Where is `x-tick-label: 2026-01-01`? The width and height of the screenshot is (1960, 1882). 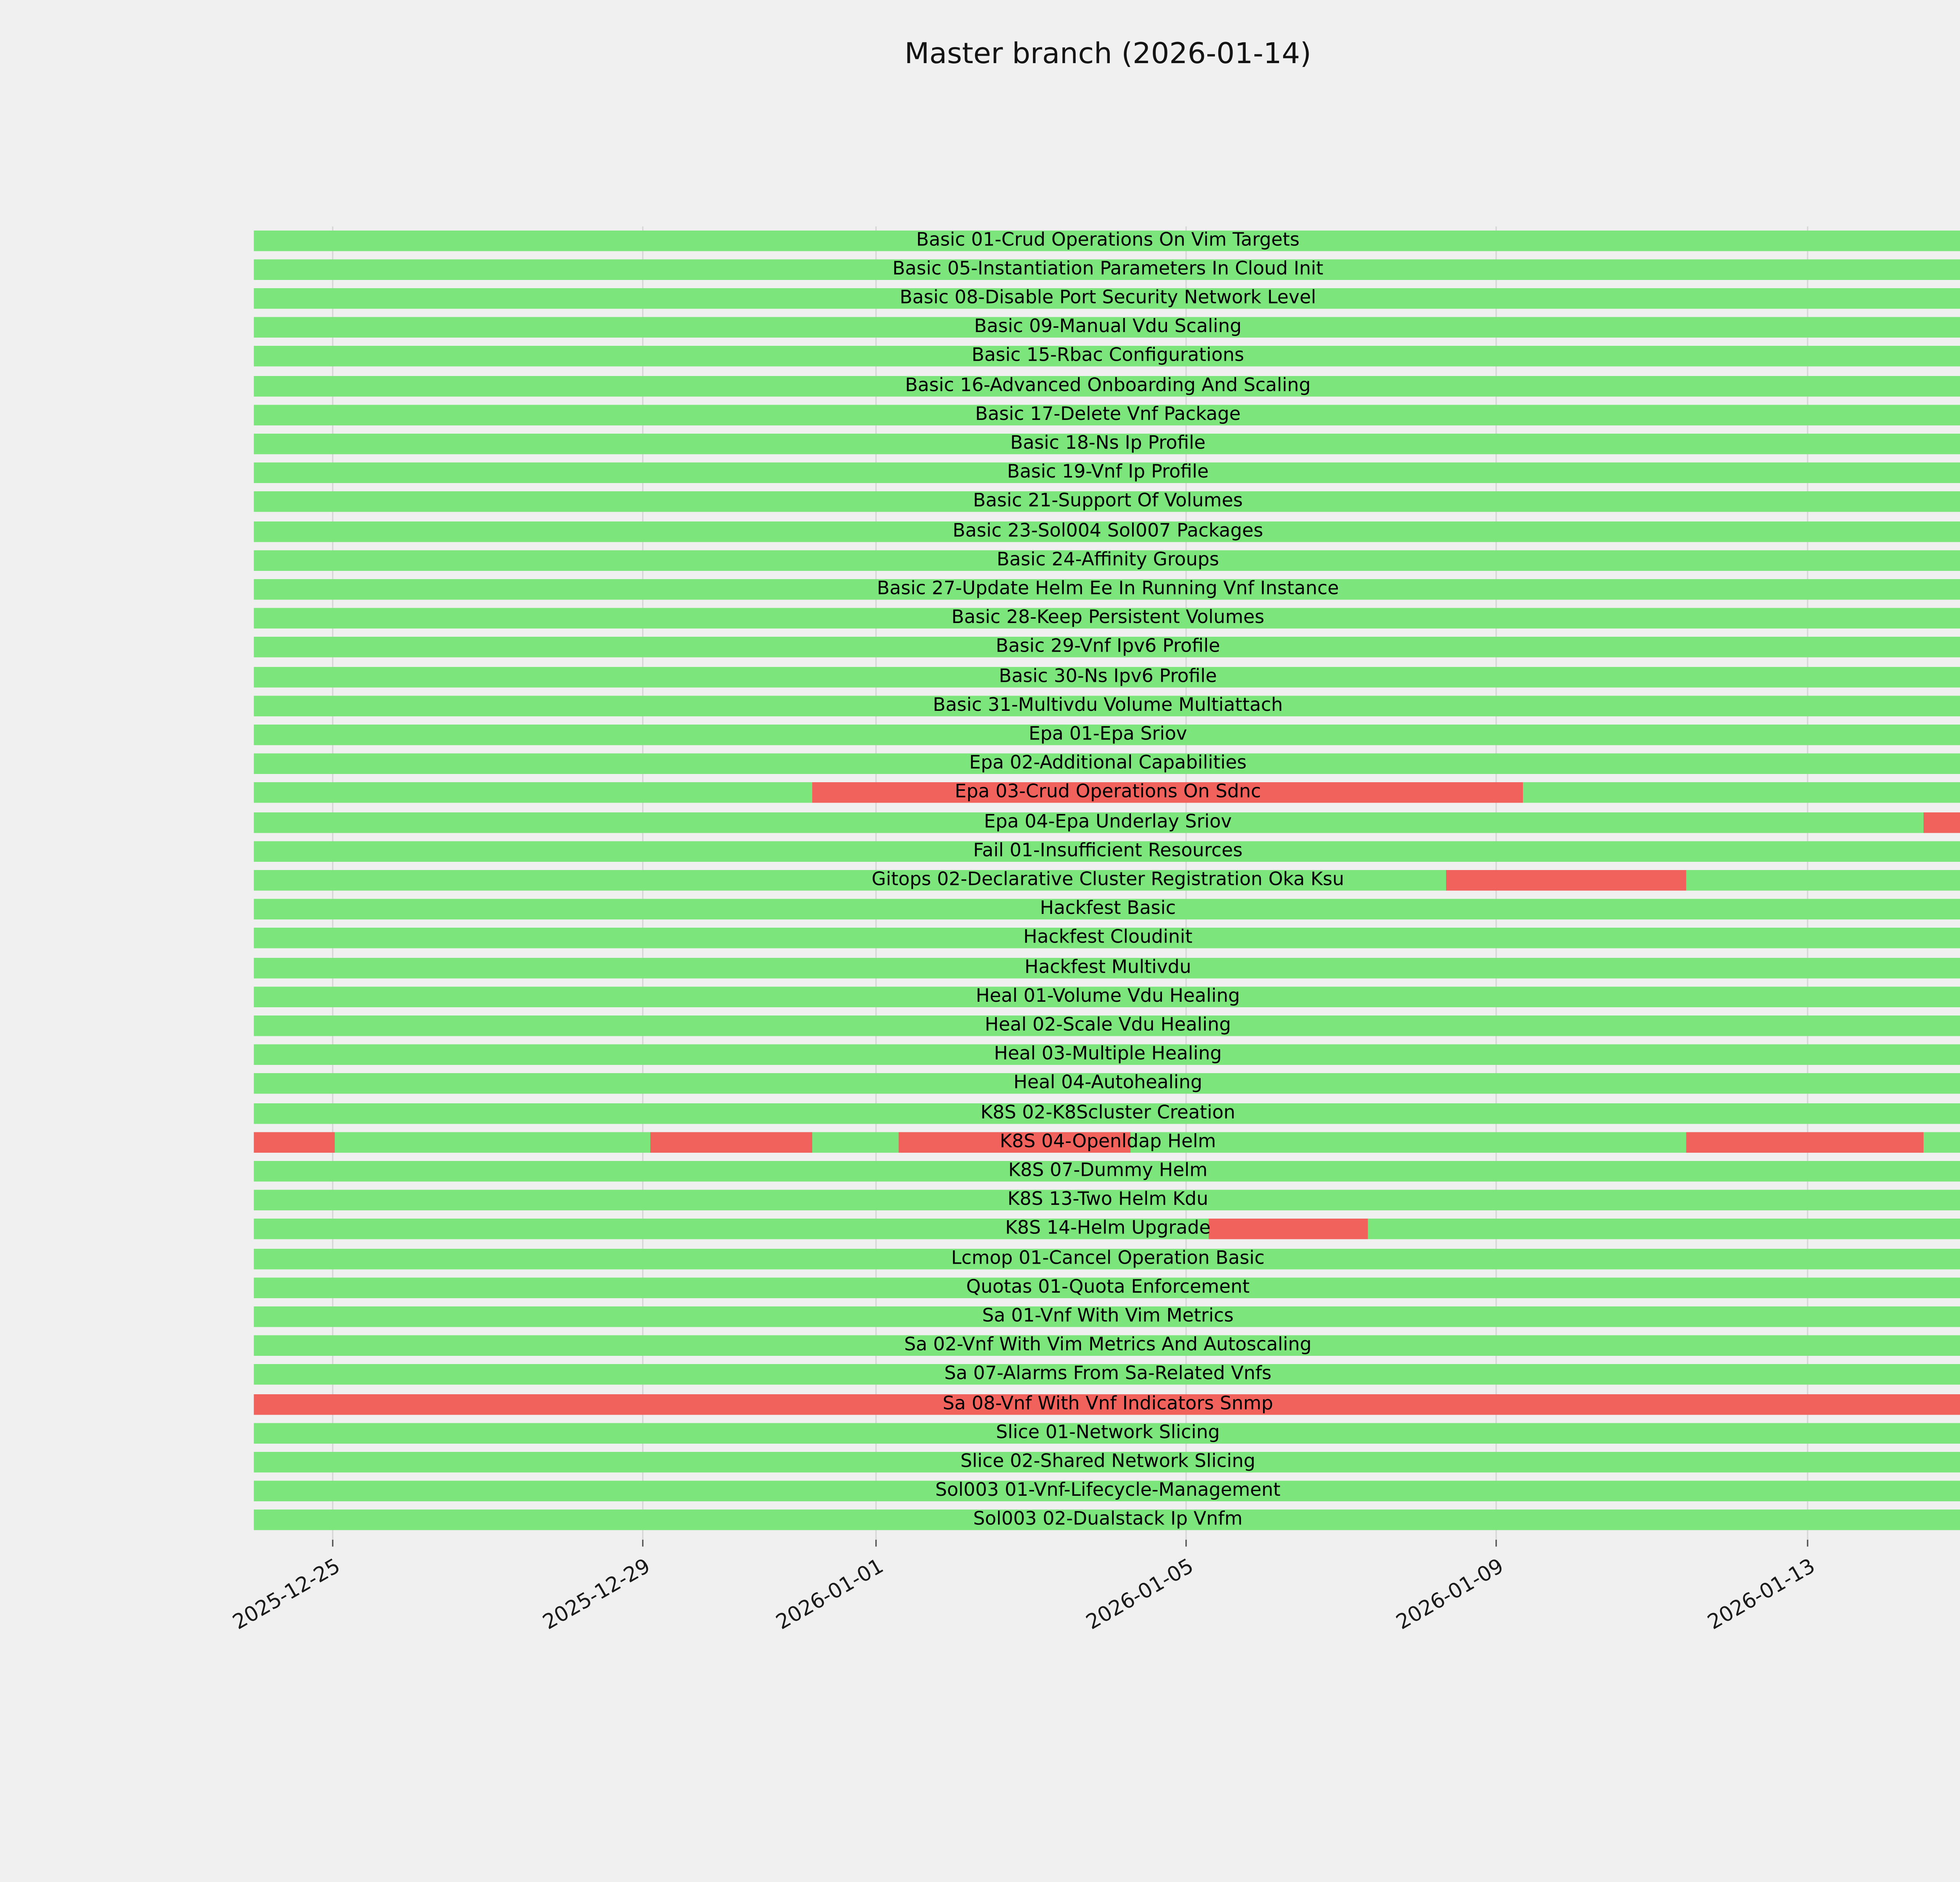
x-tick-label: 2026-01-01 is located at coordinates (829, 1594).